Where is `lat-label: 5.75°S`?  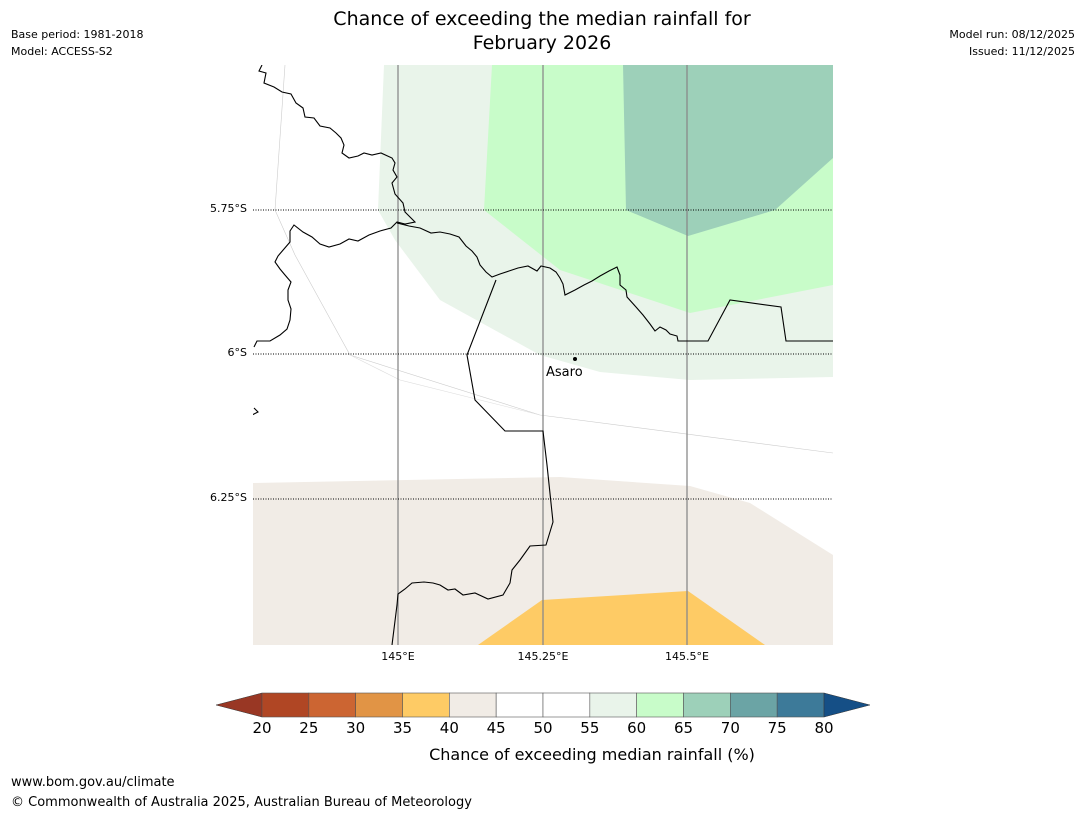
lat-label: 5.75°S is located at coordinates (228, 208).